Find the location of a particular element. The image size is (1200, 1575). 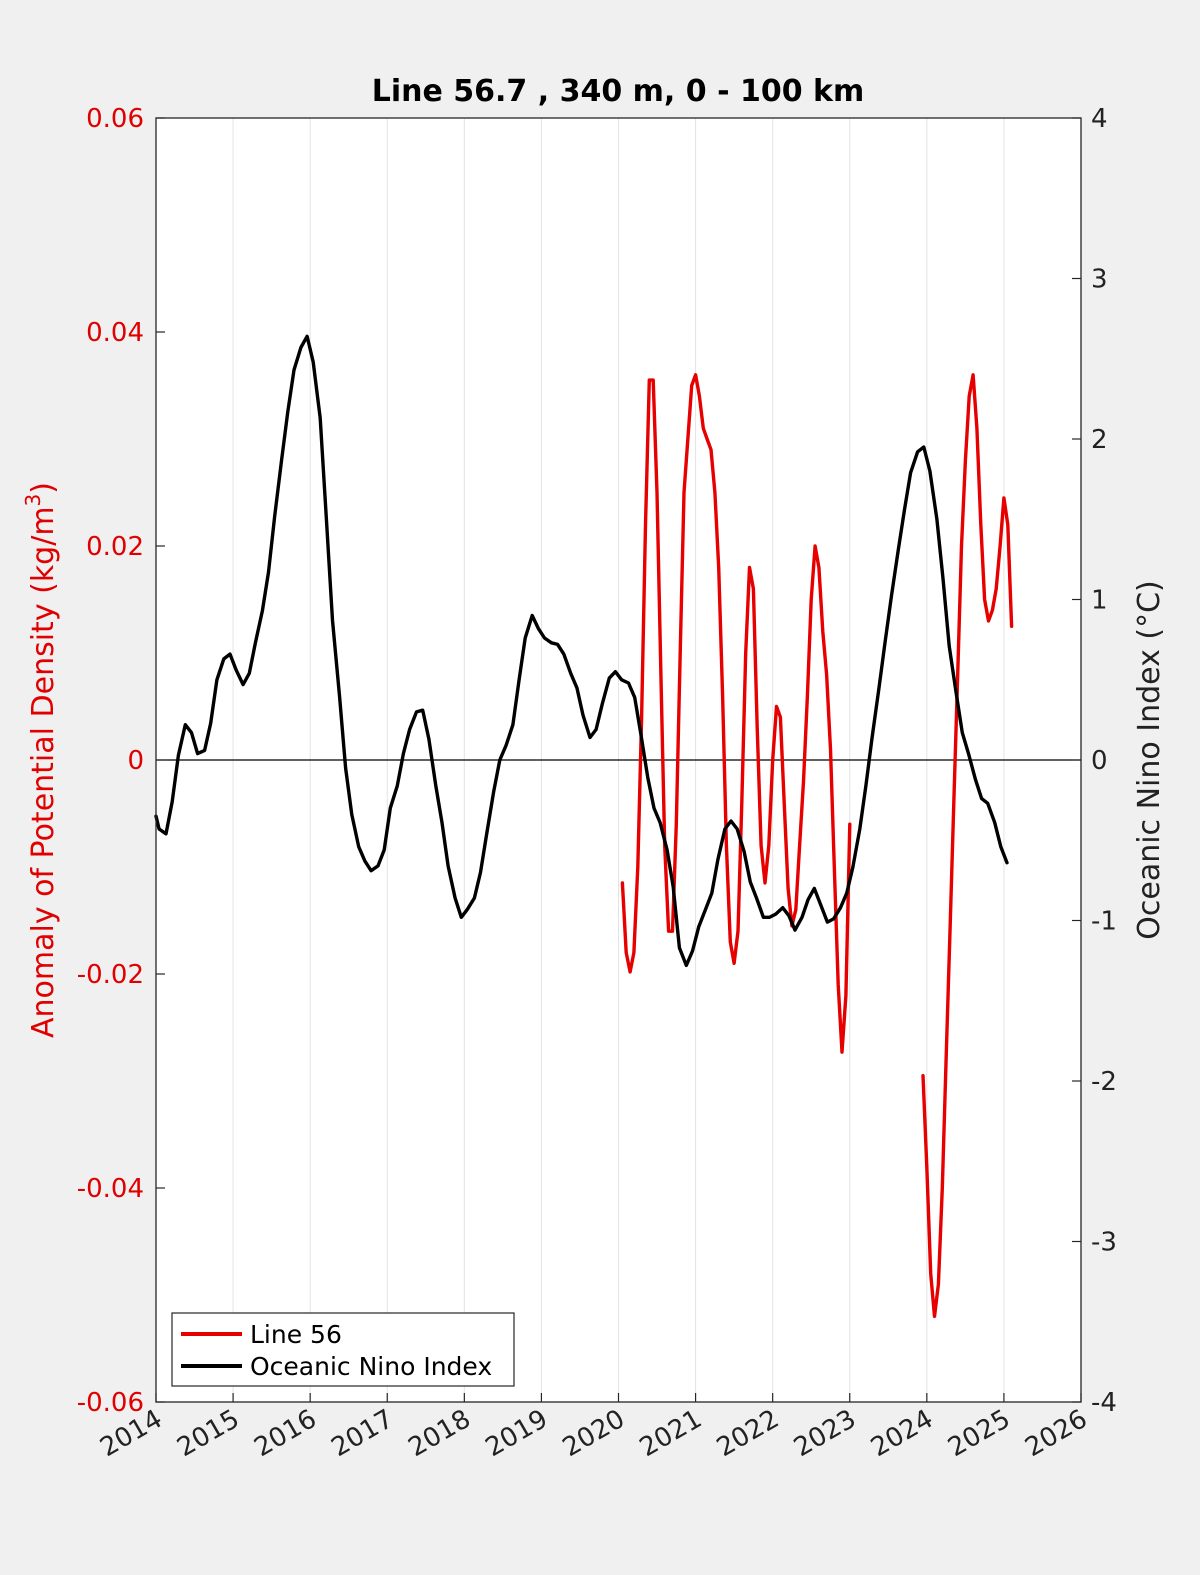

y-left-tick-label: 0.06 is located at coordinates (115, 119).